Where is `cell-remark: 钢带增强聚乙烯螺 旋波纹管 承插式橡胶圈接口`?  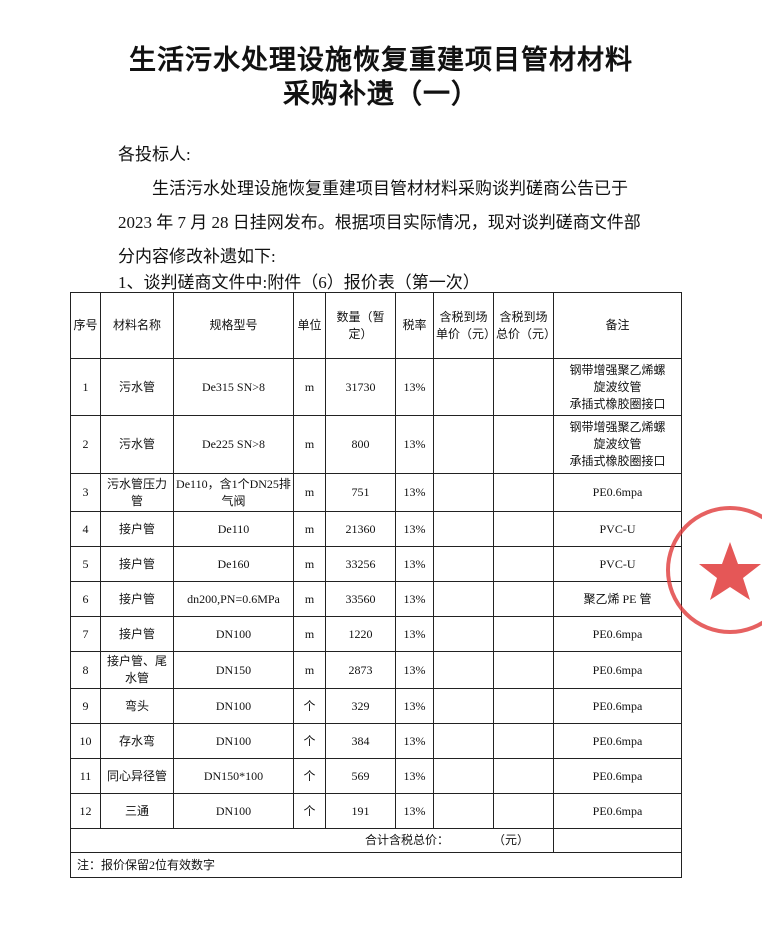 cell-remark: 钢带增强聚乙烯螺 旋波纹管 承插式橡胶圈接口 is located at coordinates (617, 444).